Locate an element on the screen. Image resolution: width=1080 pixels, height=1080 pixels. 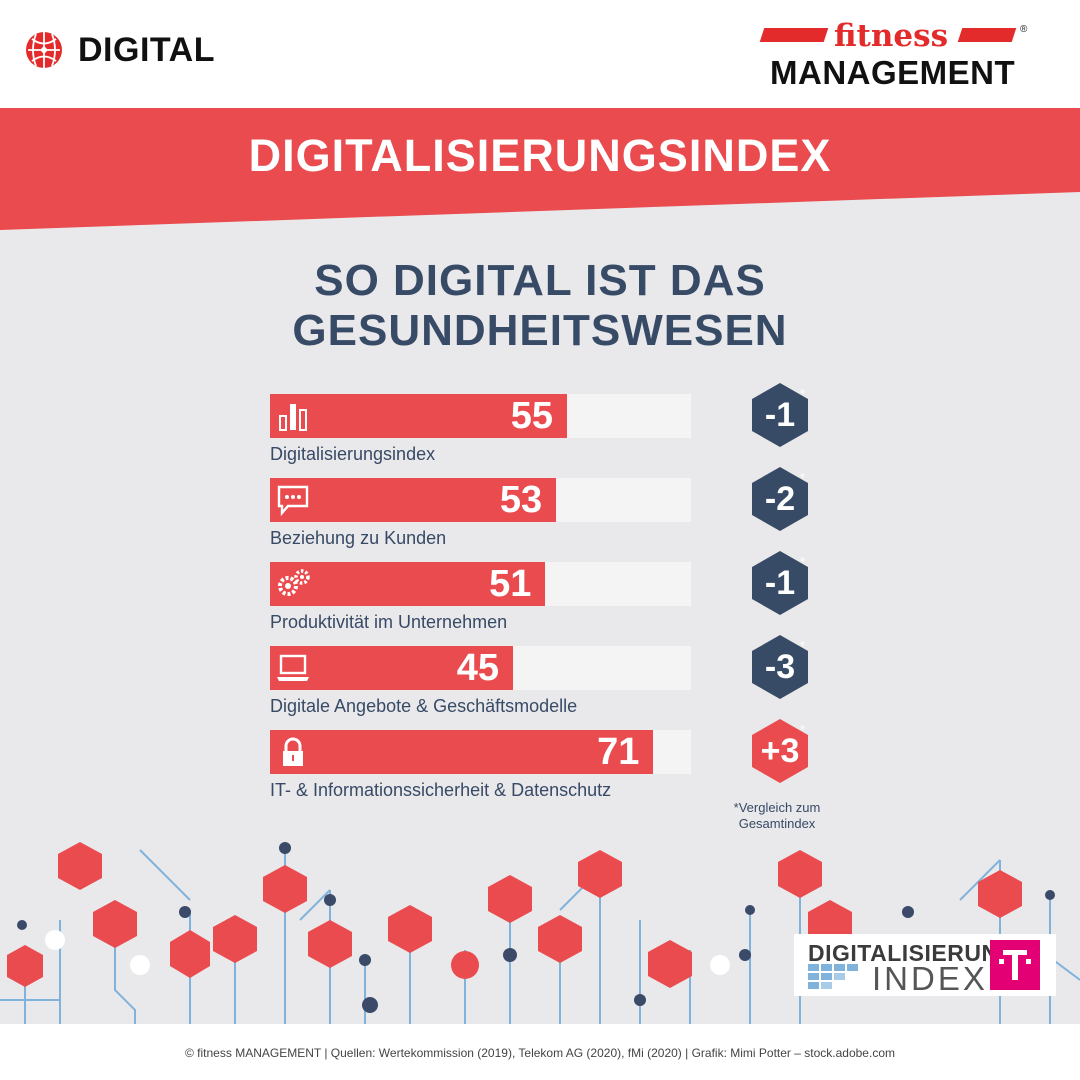
category-label: Beziehung zu Kunden is located at coordinates (358, 538).